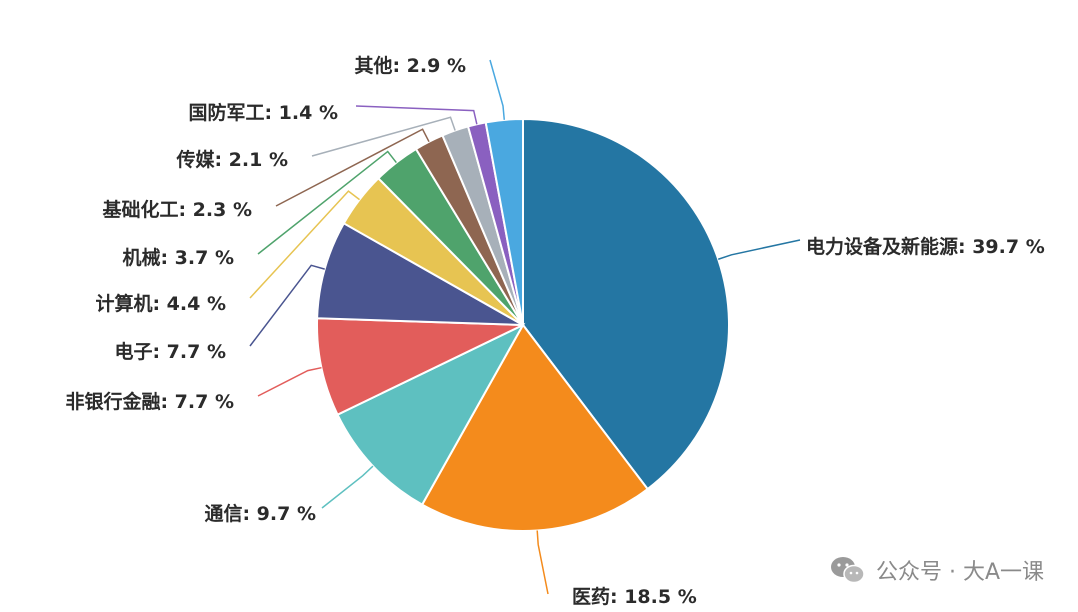  I want to click on slice-label: 医药: 18.5 %, so click(634, 596).